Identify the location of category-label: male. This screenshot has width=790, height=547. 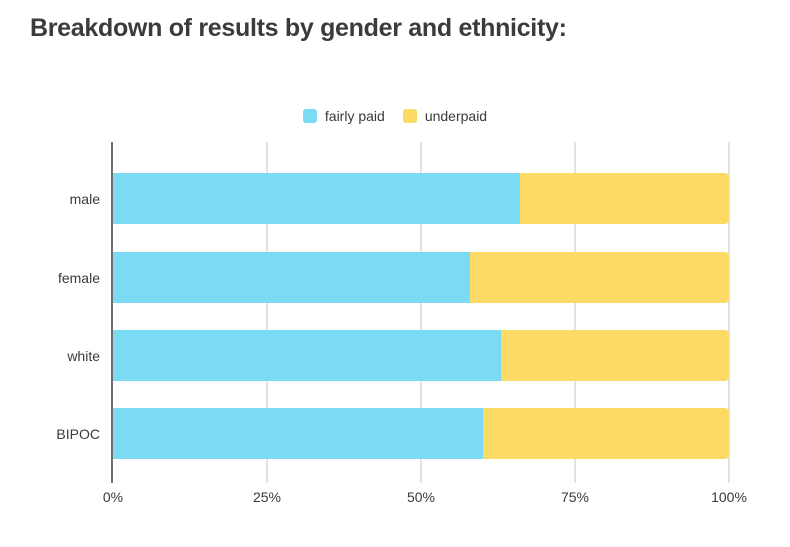
(84, 198).